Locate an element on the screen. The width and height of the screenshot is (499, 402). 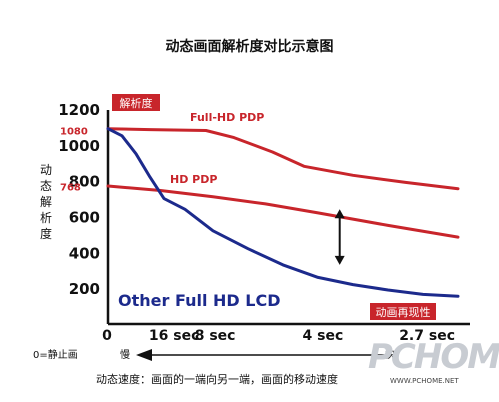
series-label-hd-pdp: HD PDP is located at coordinates (193, 179).